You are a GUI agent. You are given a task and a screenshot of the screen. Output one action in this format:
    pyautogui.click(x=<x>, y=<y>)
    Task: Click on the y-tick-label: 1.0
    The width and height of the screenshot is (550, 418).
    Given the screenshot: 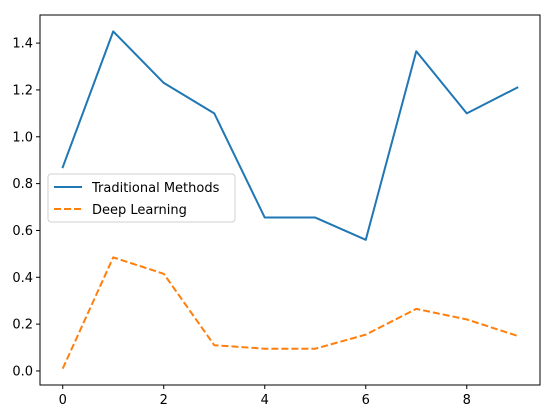 What is the action you would take?
    pyautogui.click(x=22, y=137)
    